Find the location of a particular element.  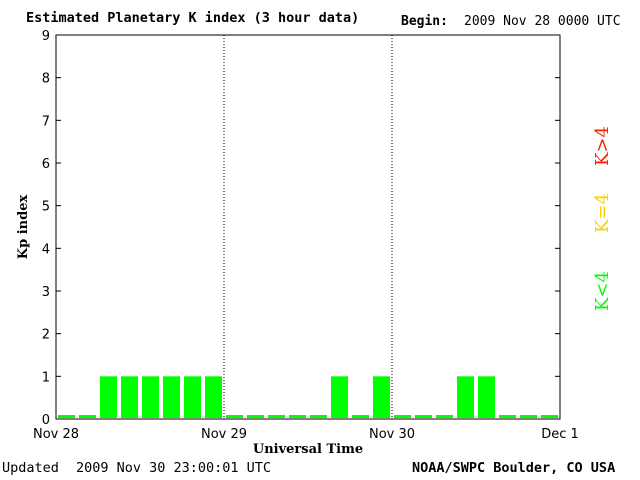

credit-text: NOAA/SWPC Boulder, CO USA is located at coordinates (514, 468).